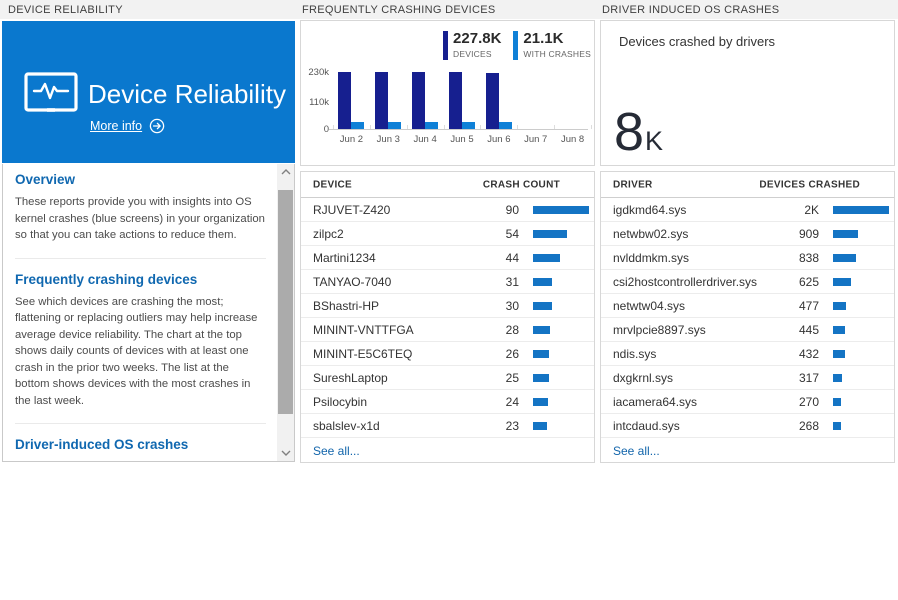 The image size is (898, 600). Describe the element at coordinates (447, 258) in the screenshot. I see `table-row: Martini1234 44` at that location.